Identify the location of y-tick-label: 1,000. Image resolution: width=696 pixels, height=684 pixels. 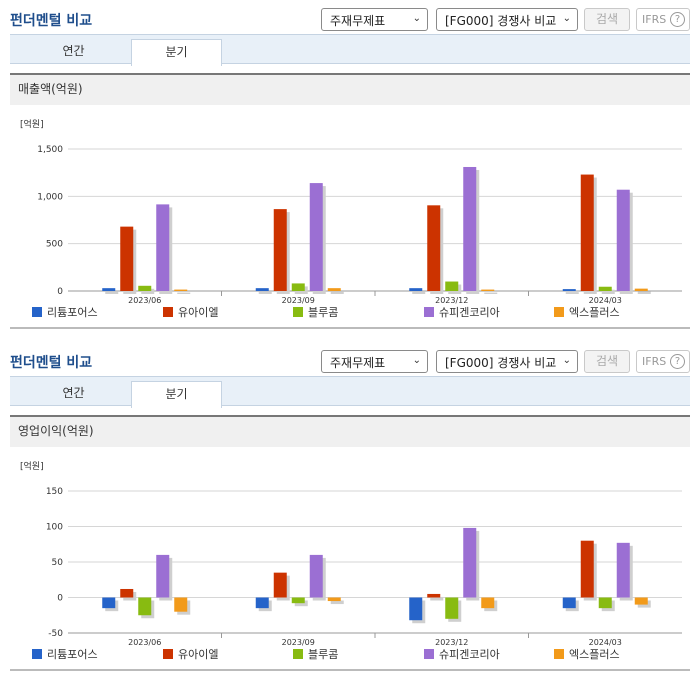
(50, 197).